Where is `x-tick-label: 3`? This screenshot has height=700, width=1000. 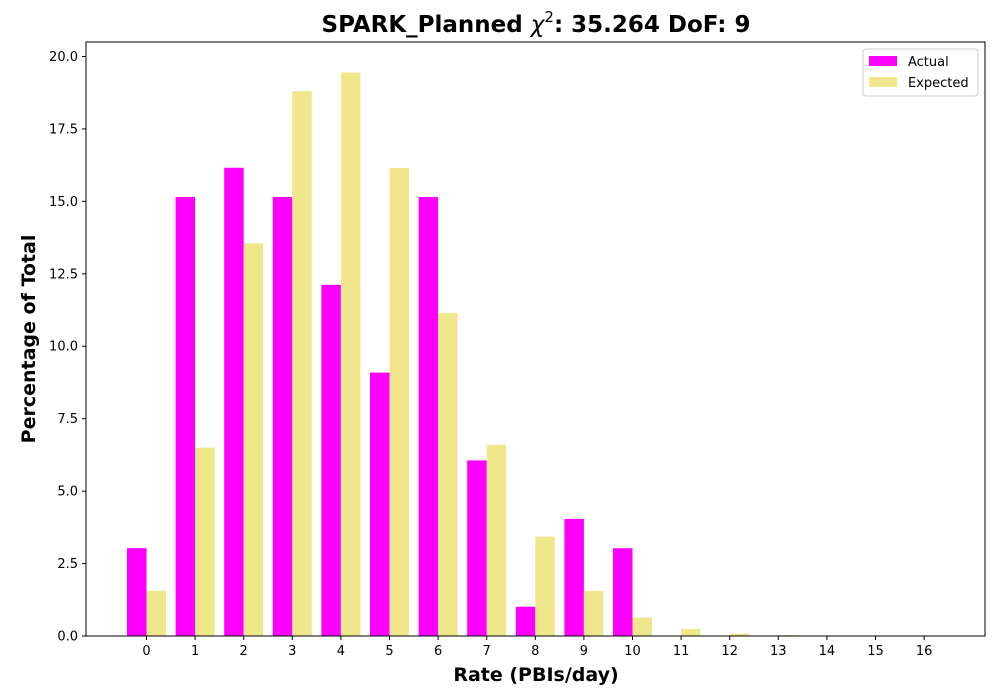 x-tick-label: 3 is located at coordinates (292, 651).